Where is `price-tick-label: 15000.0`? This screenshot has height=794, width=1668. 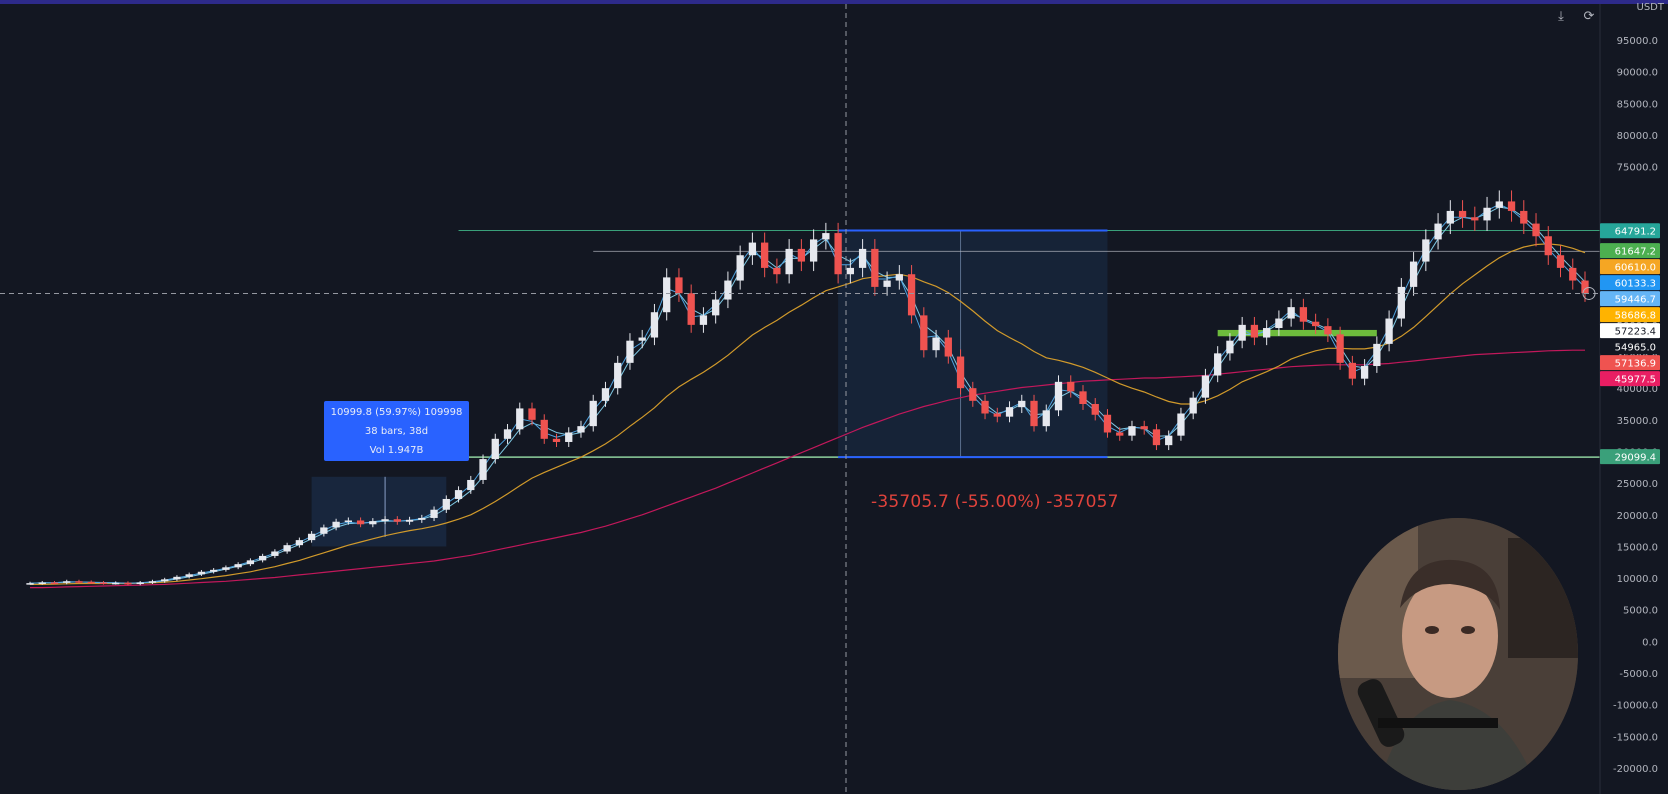
price-tick-label: 15000.0 is located at coordinates (1637, 547).